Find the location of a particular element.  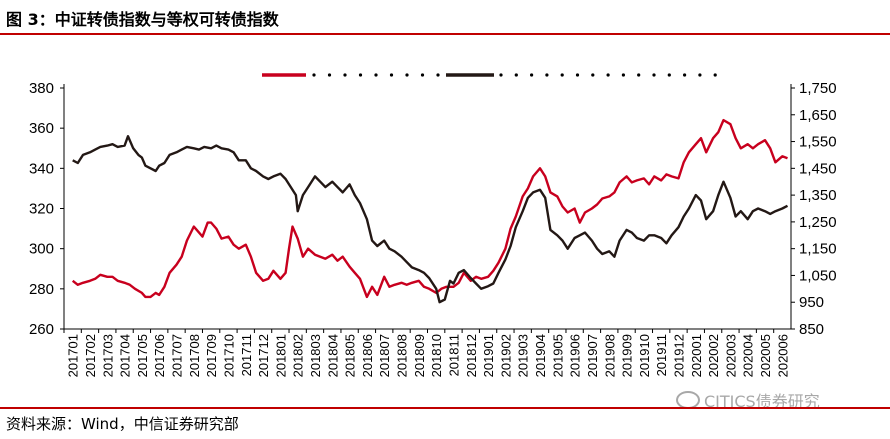

x-tick-label: 201705 is located at coordinates (142, 355).